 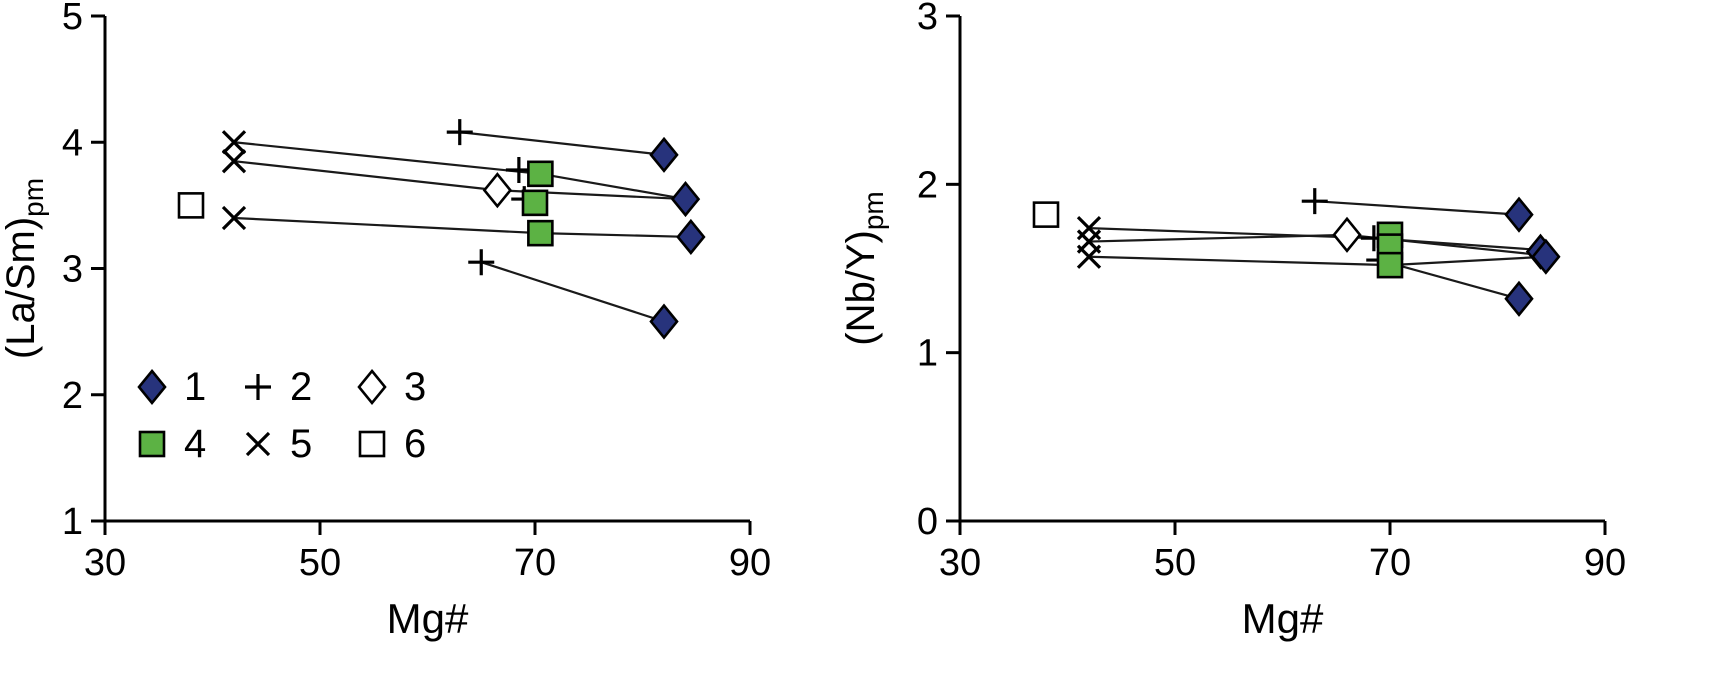 What do you see at coordinates (864, 268) in the screenshot?
I see `y-axis-label: (Nb/Y)pm` at bounding box center [864, 268].